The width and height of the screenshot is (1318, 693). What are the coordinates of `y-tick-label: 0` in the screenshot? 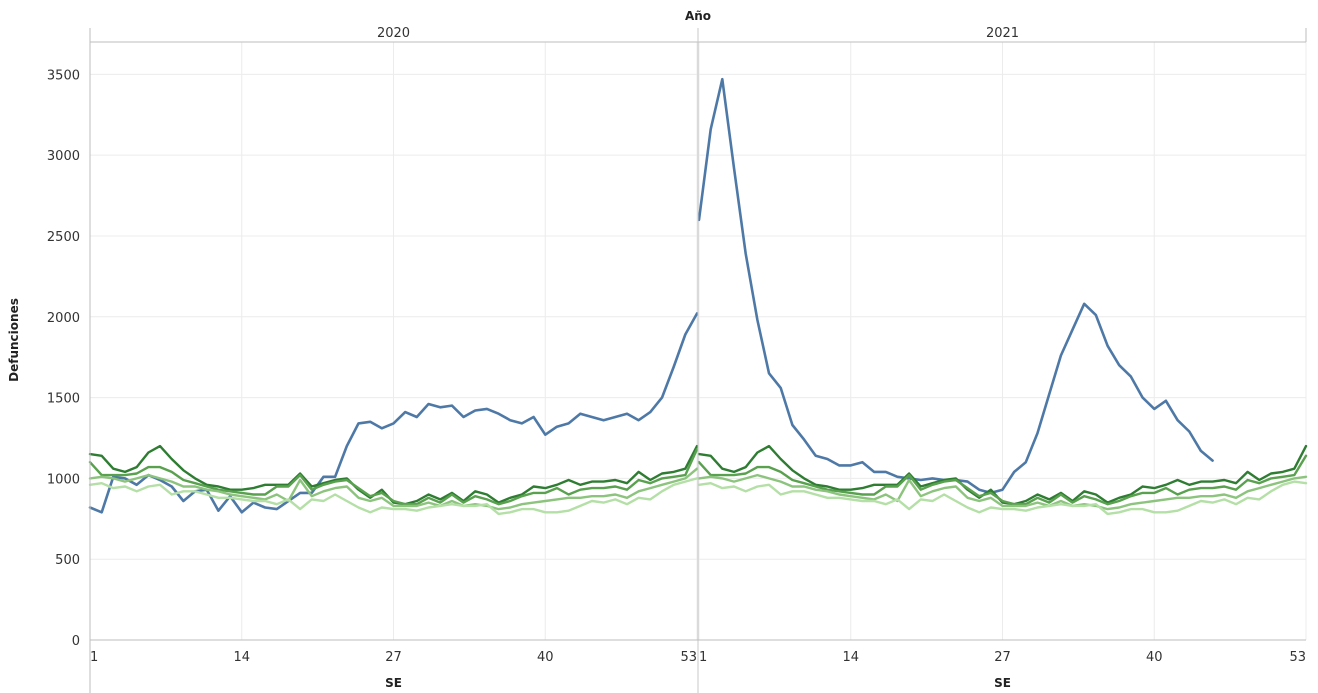 It's located at (76, 641).